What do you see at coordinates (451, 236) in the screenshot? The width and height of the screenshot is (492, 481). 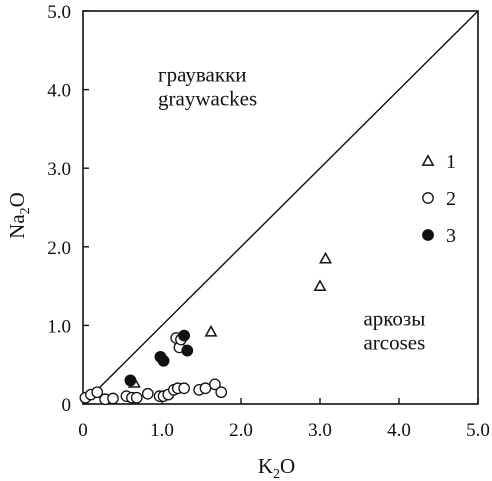 I see `legend-label-3: 3` at bounding box center [451, 236].